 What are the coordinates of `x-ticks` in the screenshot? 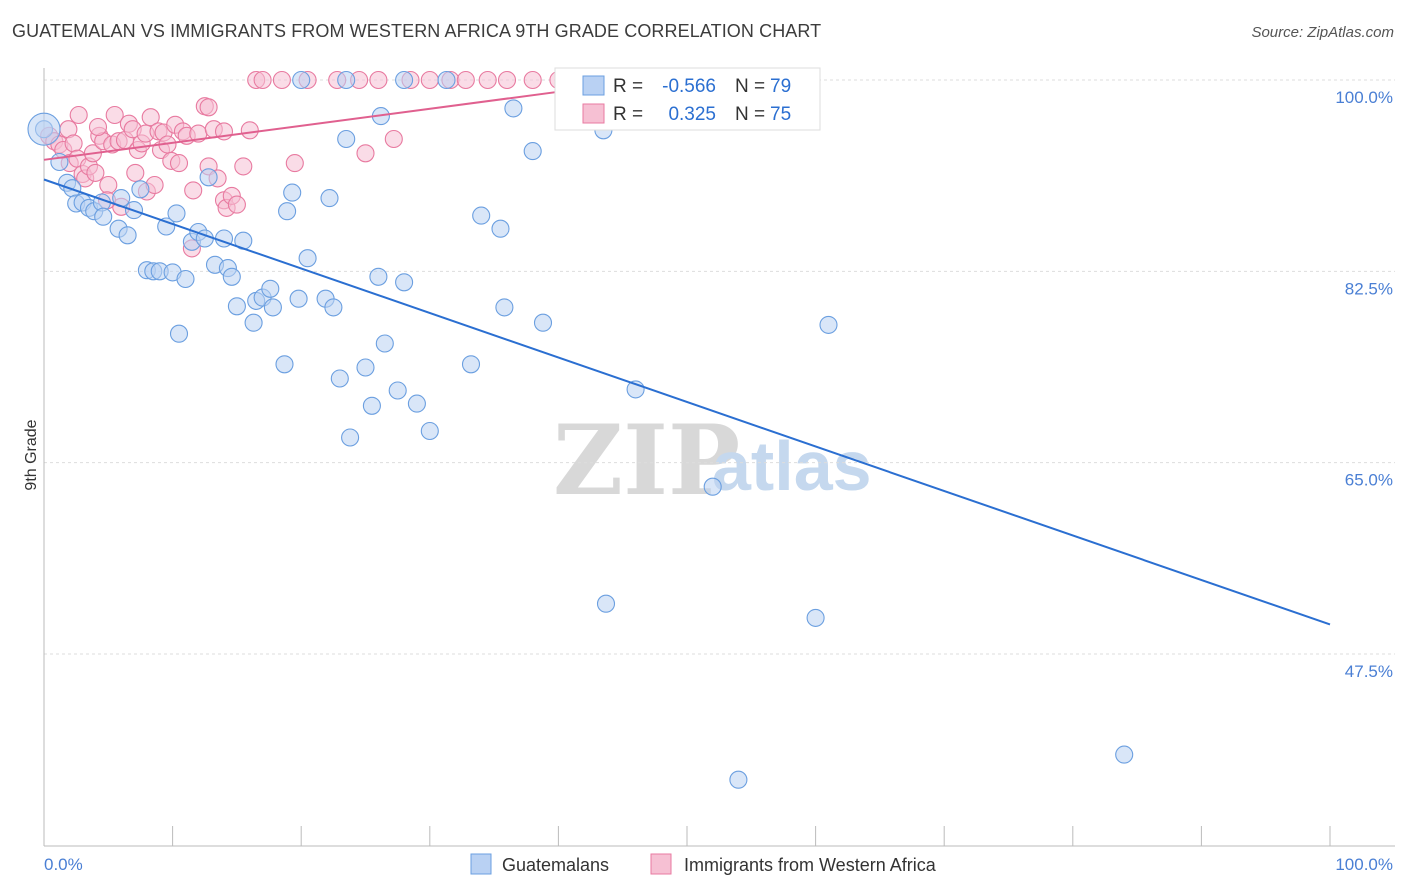 It's located at (751, 836).